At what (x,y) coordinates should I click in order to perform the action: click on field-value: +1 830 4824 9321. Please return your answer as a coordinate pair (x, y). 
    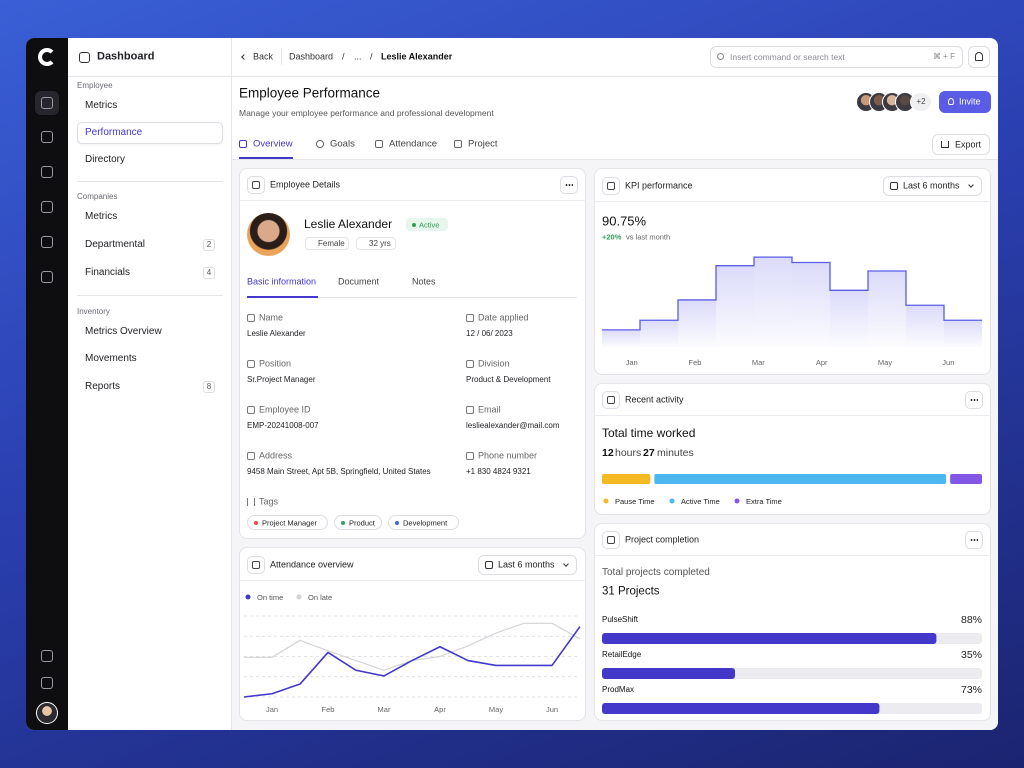
    Looking at the image, I should click on (498, 471).